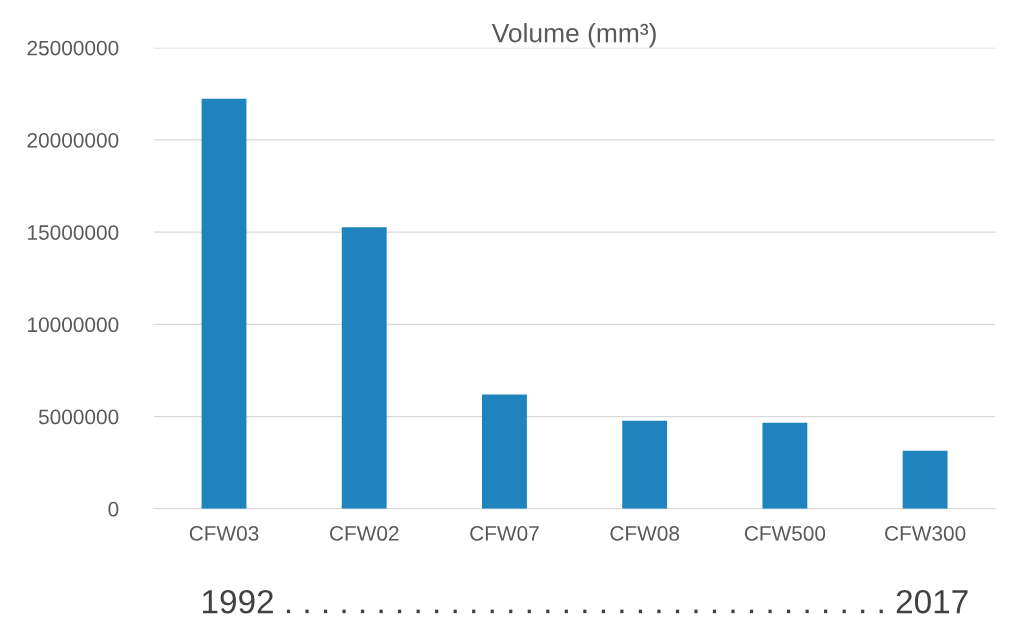 The width and height of the screenshot is (1026, 636). Describe the element at coordinates (78, 417) in the screenshot. I see `y-tick-label: 5000000` at that location.